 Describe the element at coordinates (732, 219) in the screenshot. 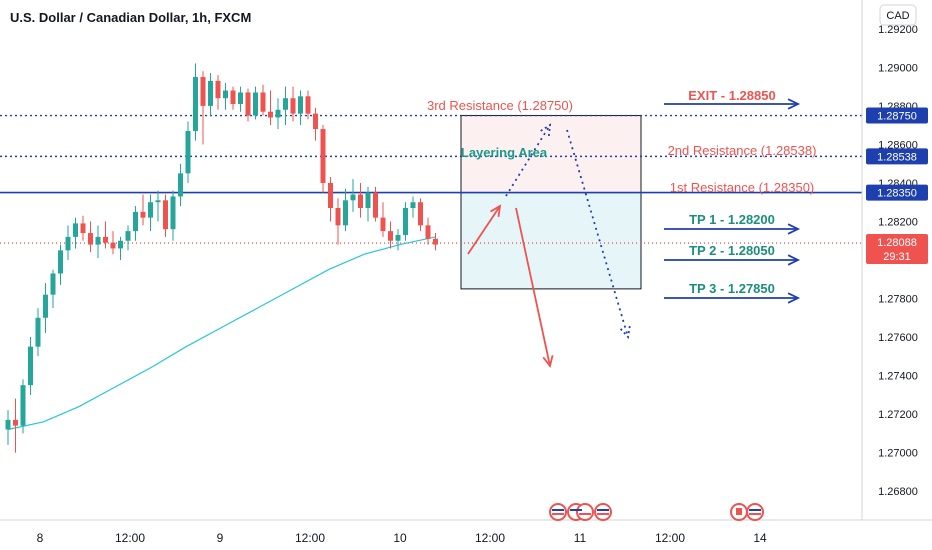

I see `label-tp1: TP 1 - 1.28200` at that location.